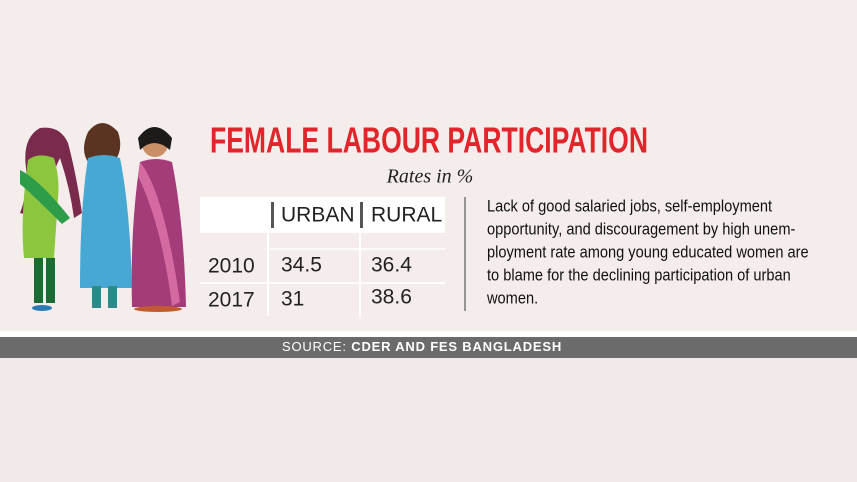 The height and width of the screenshot is (482, 857). What do you see at coordinates (391, 265) in the screenshot?
I see `cell: 36.4` at bounding box center [391, 265].